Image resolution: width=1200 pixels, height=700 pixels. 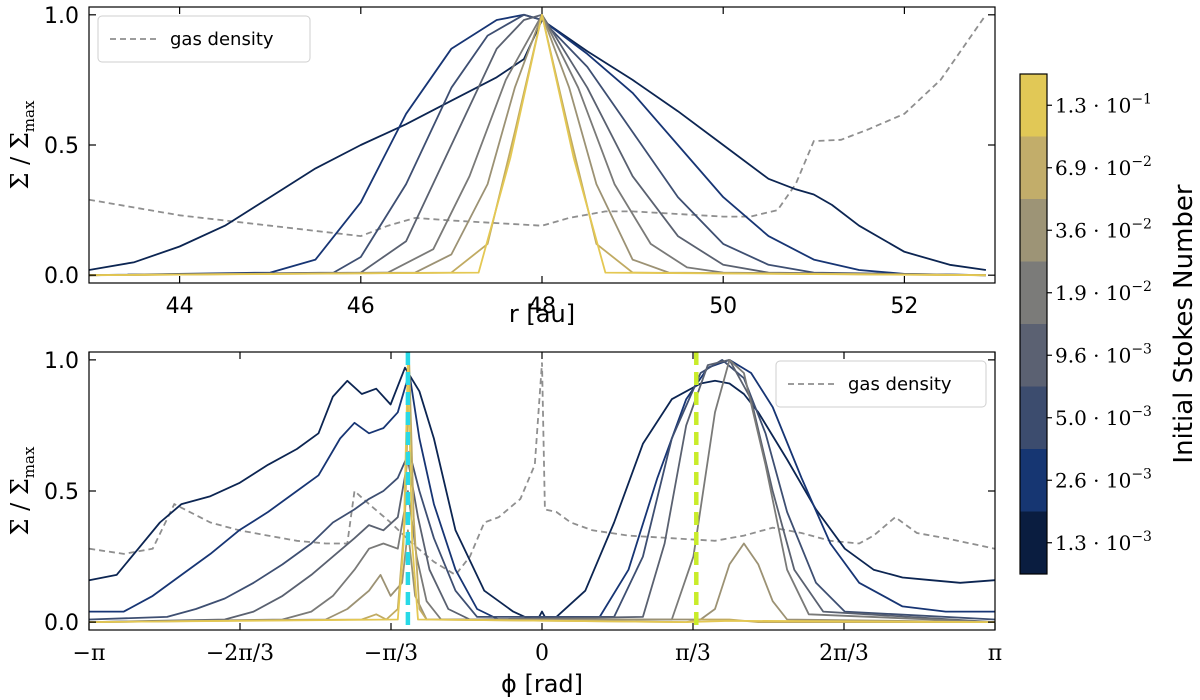 What do you see at coordinates (61, 623) in the screenshot?
I see `bottom-ytick-label: 0.0` at bounding box center [61, 623].